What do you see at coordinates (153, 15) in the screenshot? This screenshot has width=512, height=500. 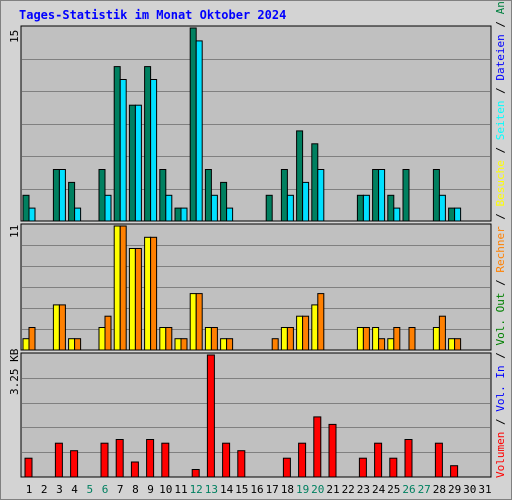 I see `page-title: Tages-Statistik im Monat Oktober 2024` at bounding box center [153, 15].